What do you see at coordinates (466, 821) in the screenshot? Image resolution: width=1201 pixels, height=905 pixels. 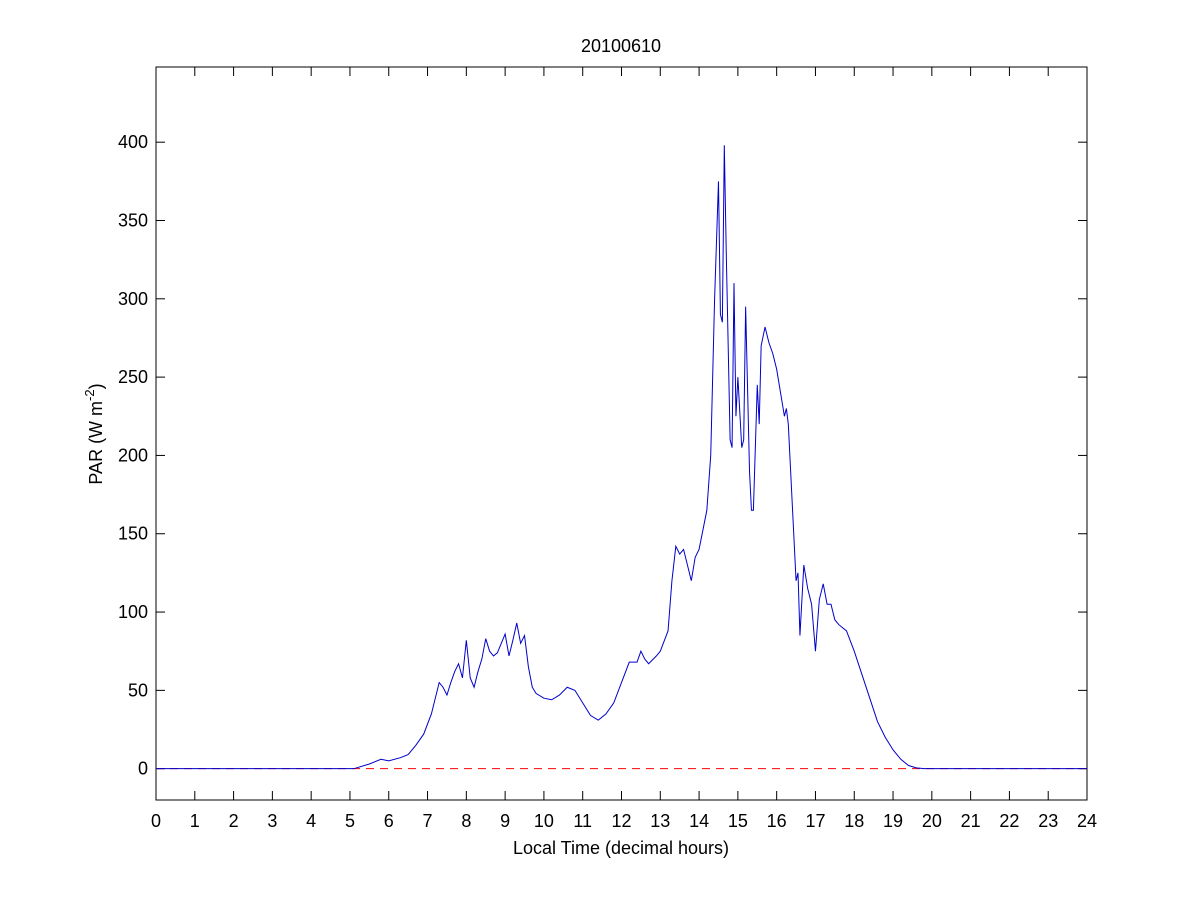 I see `x-tick-label: 8` at bounding box center [466, 821].